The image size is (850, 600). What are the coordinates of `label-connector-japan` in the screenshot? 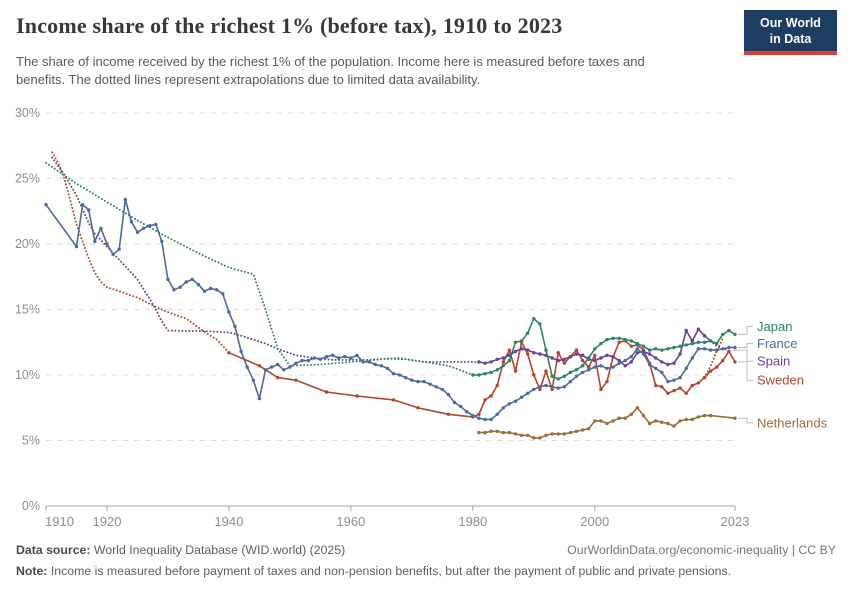 It's located at (745, 330).